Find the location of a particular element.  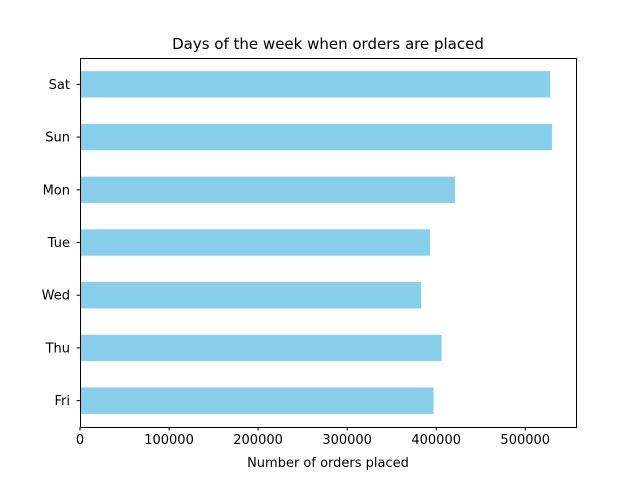

y-axis-ticks: Sat Sun Mon Tue Wed Thu Fri is located at coordinates (61, 243).